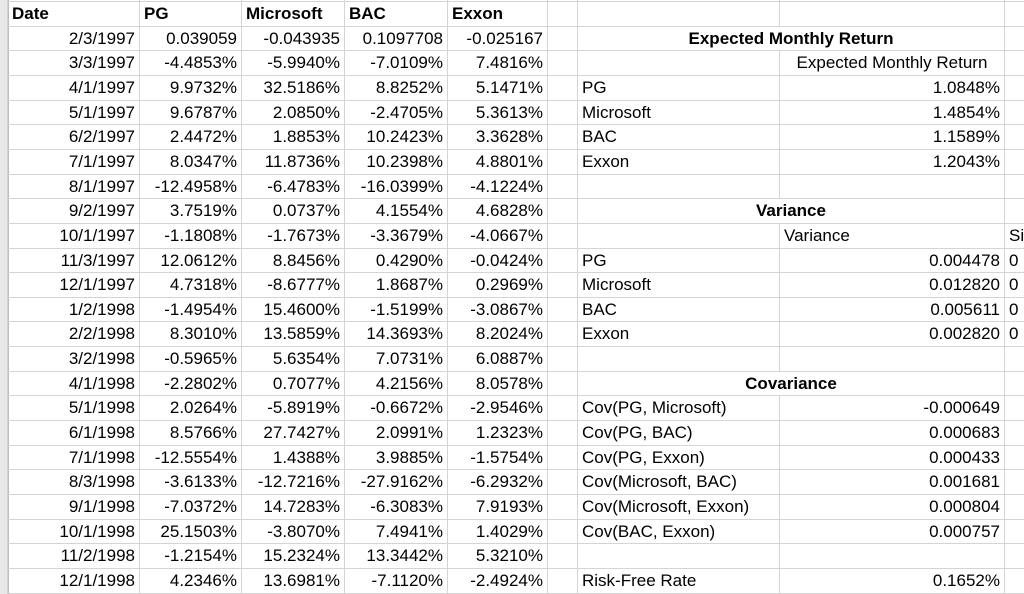  I want to click on value-cell: 0.000683, so click(964, 433).